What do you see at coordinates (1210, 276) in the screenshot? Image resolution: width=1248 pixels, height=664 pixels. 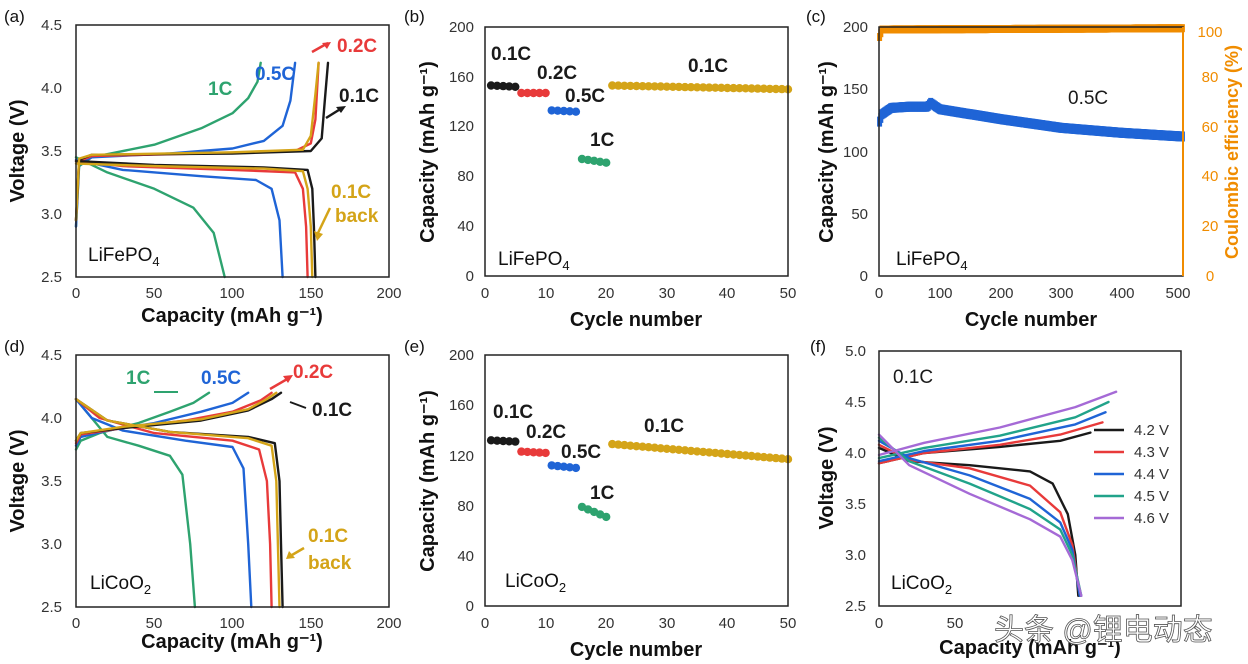 I see `y2-tick-label: 0` at bounding box center [1210, 276].